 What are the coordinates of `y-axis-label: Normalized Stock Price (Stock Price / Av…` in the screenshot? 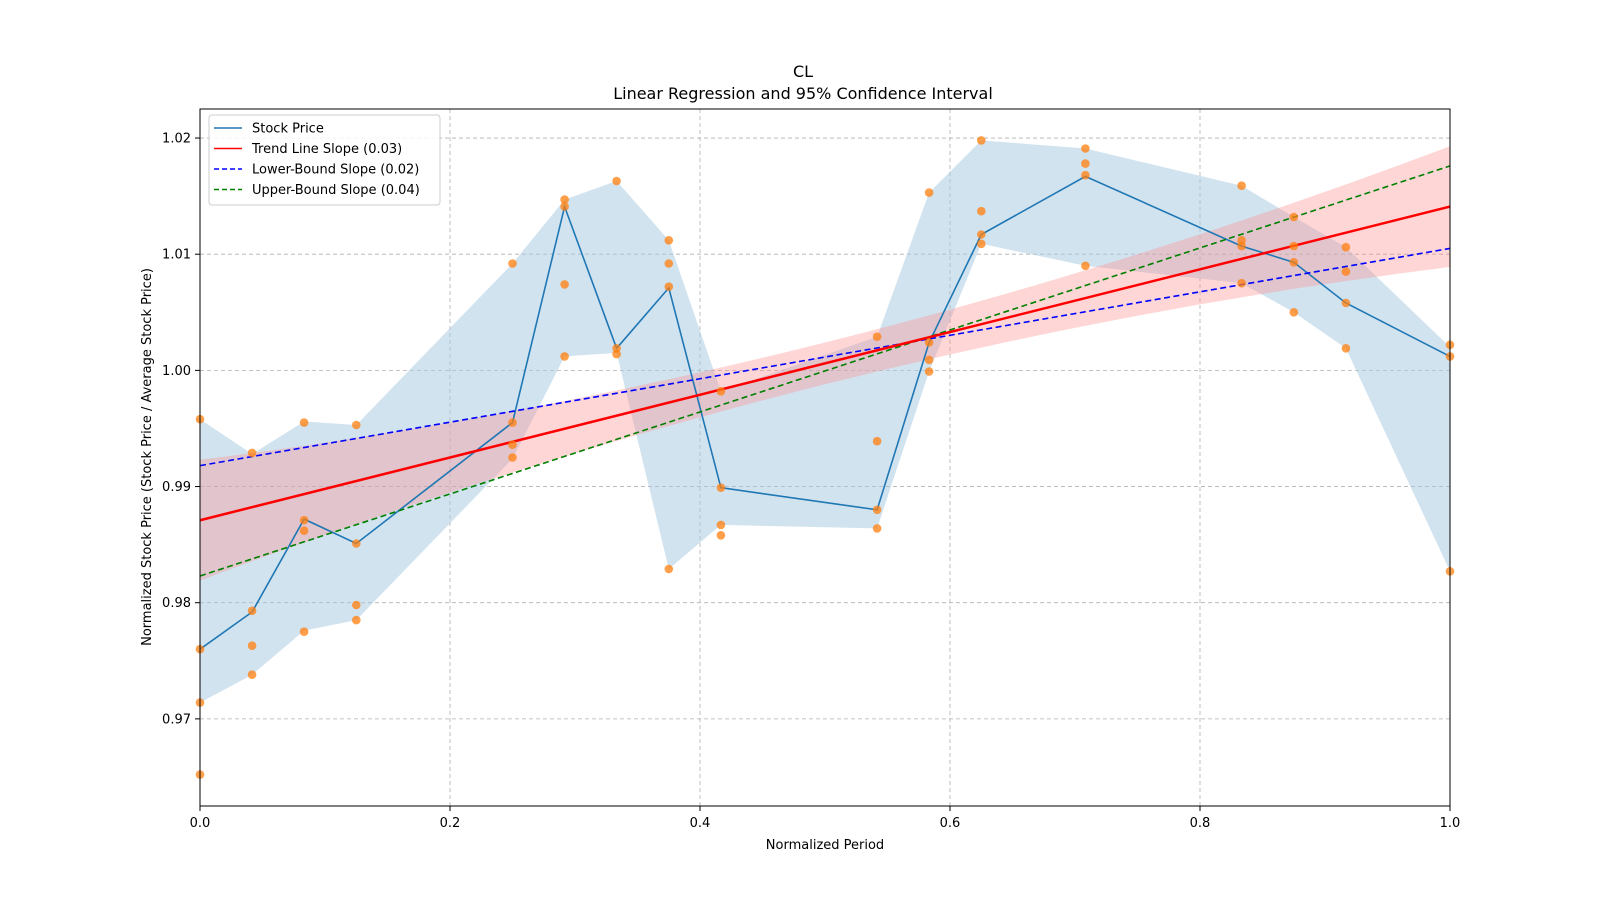 It's located at (147, 457).